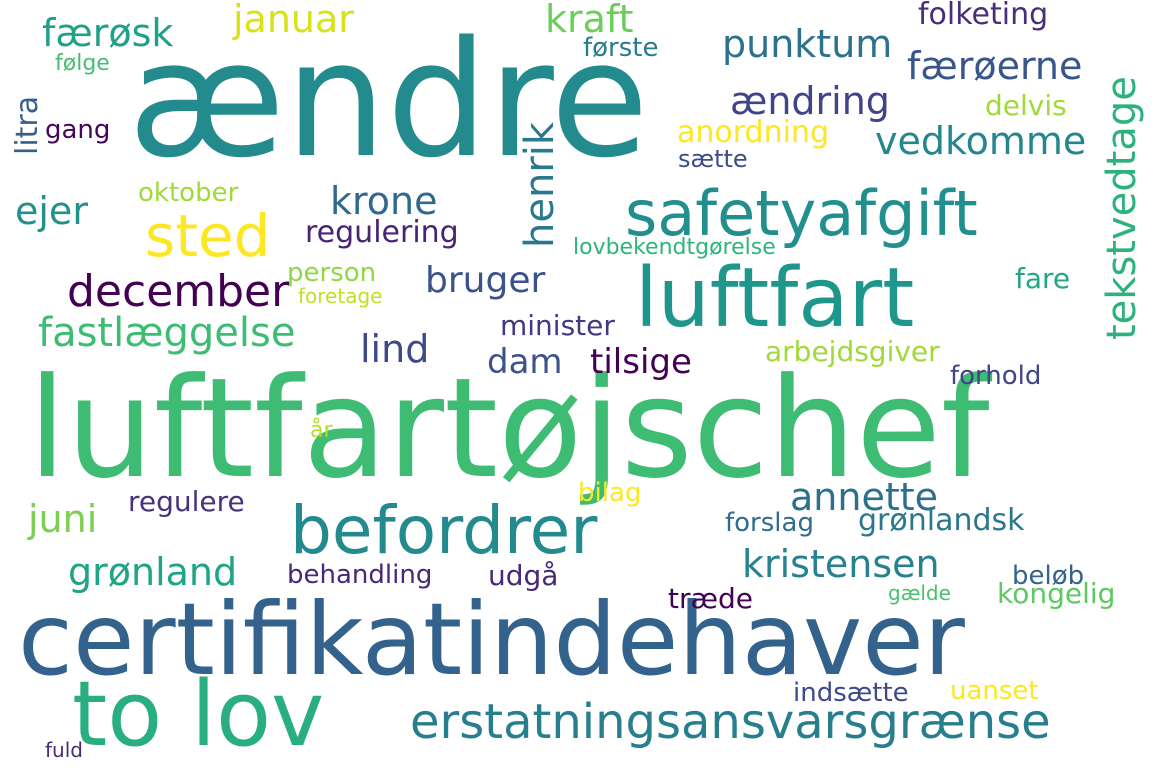 Image resolution: width=1155 pixels, height=770 pixels. I want to click on word-oktober: oktober, so click(188, 193).